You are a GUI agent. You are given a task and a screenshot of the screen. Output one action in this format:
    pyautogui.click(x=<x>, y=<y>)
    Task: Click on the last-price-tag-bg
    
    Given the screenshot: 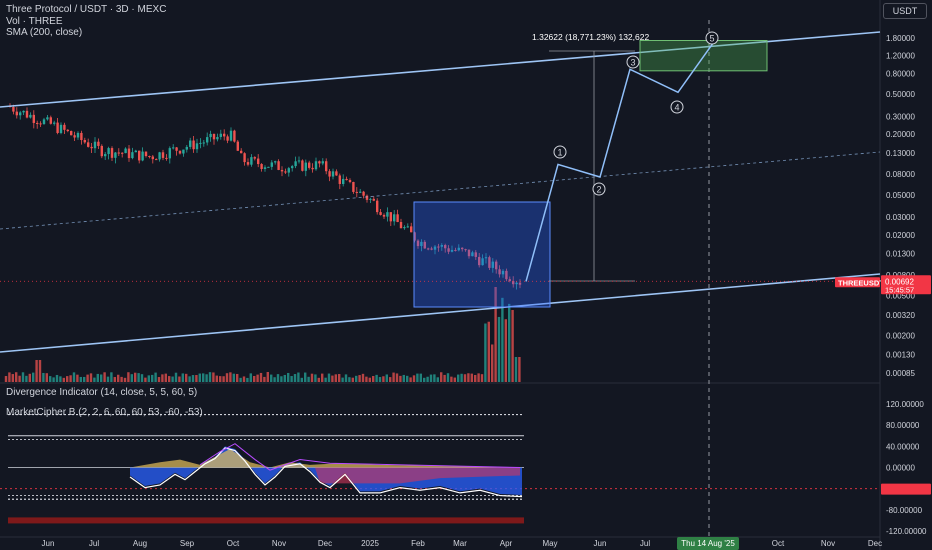 What is the action you would take?
    pyautogui.click(x=906, y=285)
    